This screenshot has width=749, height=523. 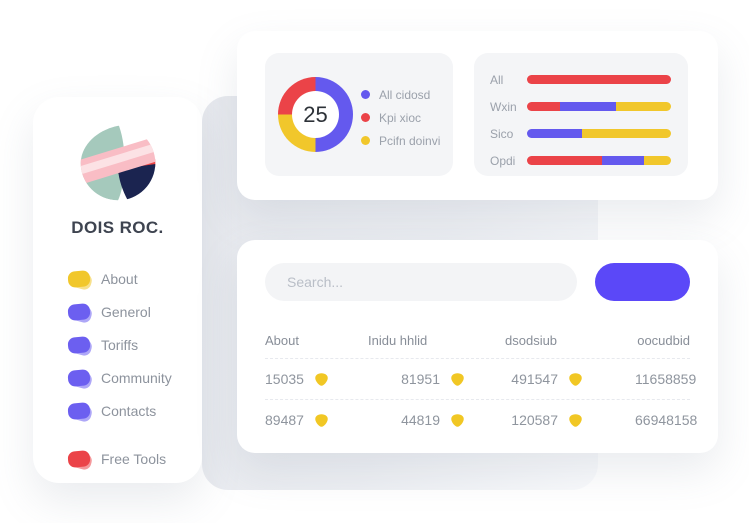 I want to click on toriffs-blob-icon, so click(x=79, y=345).